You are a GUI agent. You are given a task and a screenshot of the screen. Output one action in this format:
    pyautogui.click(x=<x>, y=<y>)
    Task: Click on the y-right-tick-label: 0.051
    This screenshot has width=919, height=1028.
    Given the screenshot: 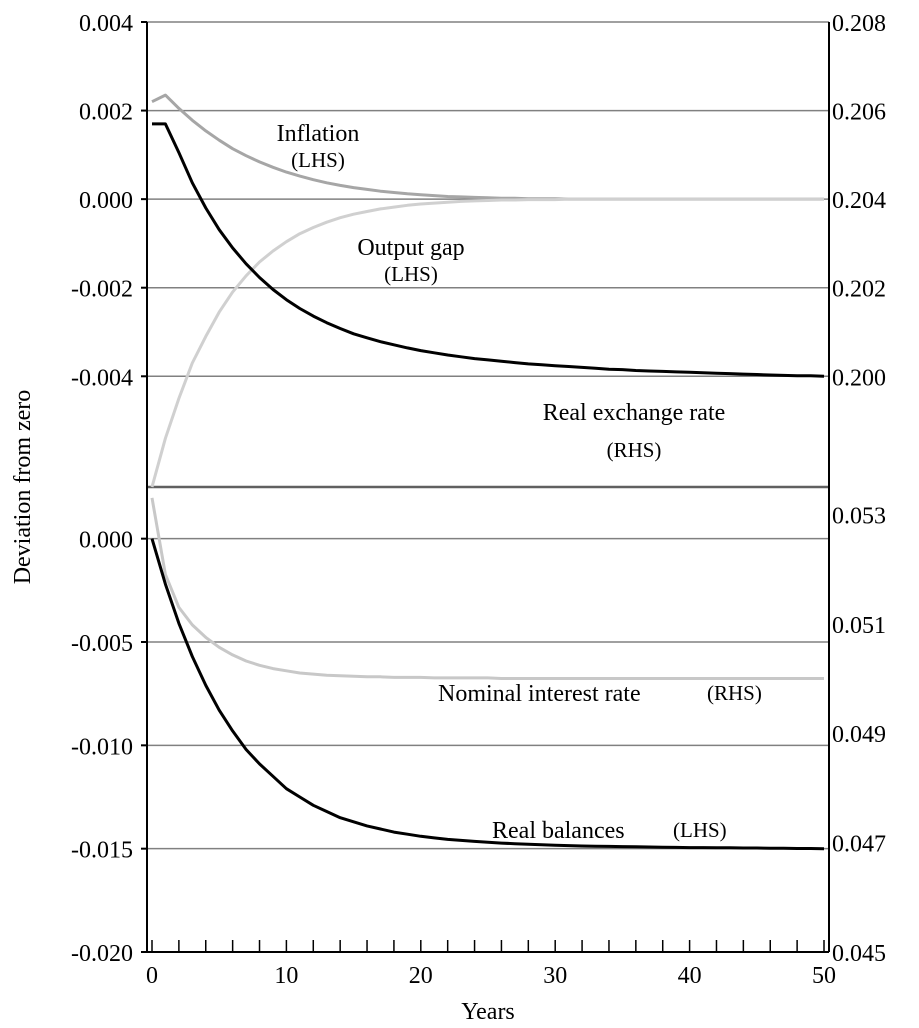 What is the action you would take?
    pyautogui.click(x=859, y=626)
    